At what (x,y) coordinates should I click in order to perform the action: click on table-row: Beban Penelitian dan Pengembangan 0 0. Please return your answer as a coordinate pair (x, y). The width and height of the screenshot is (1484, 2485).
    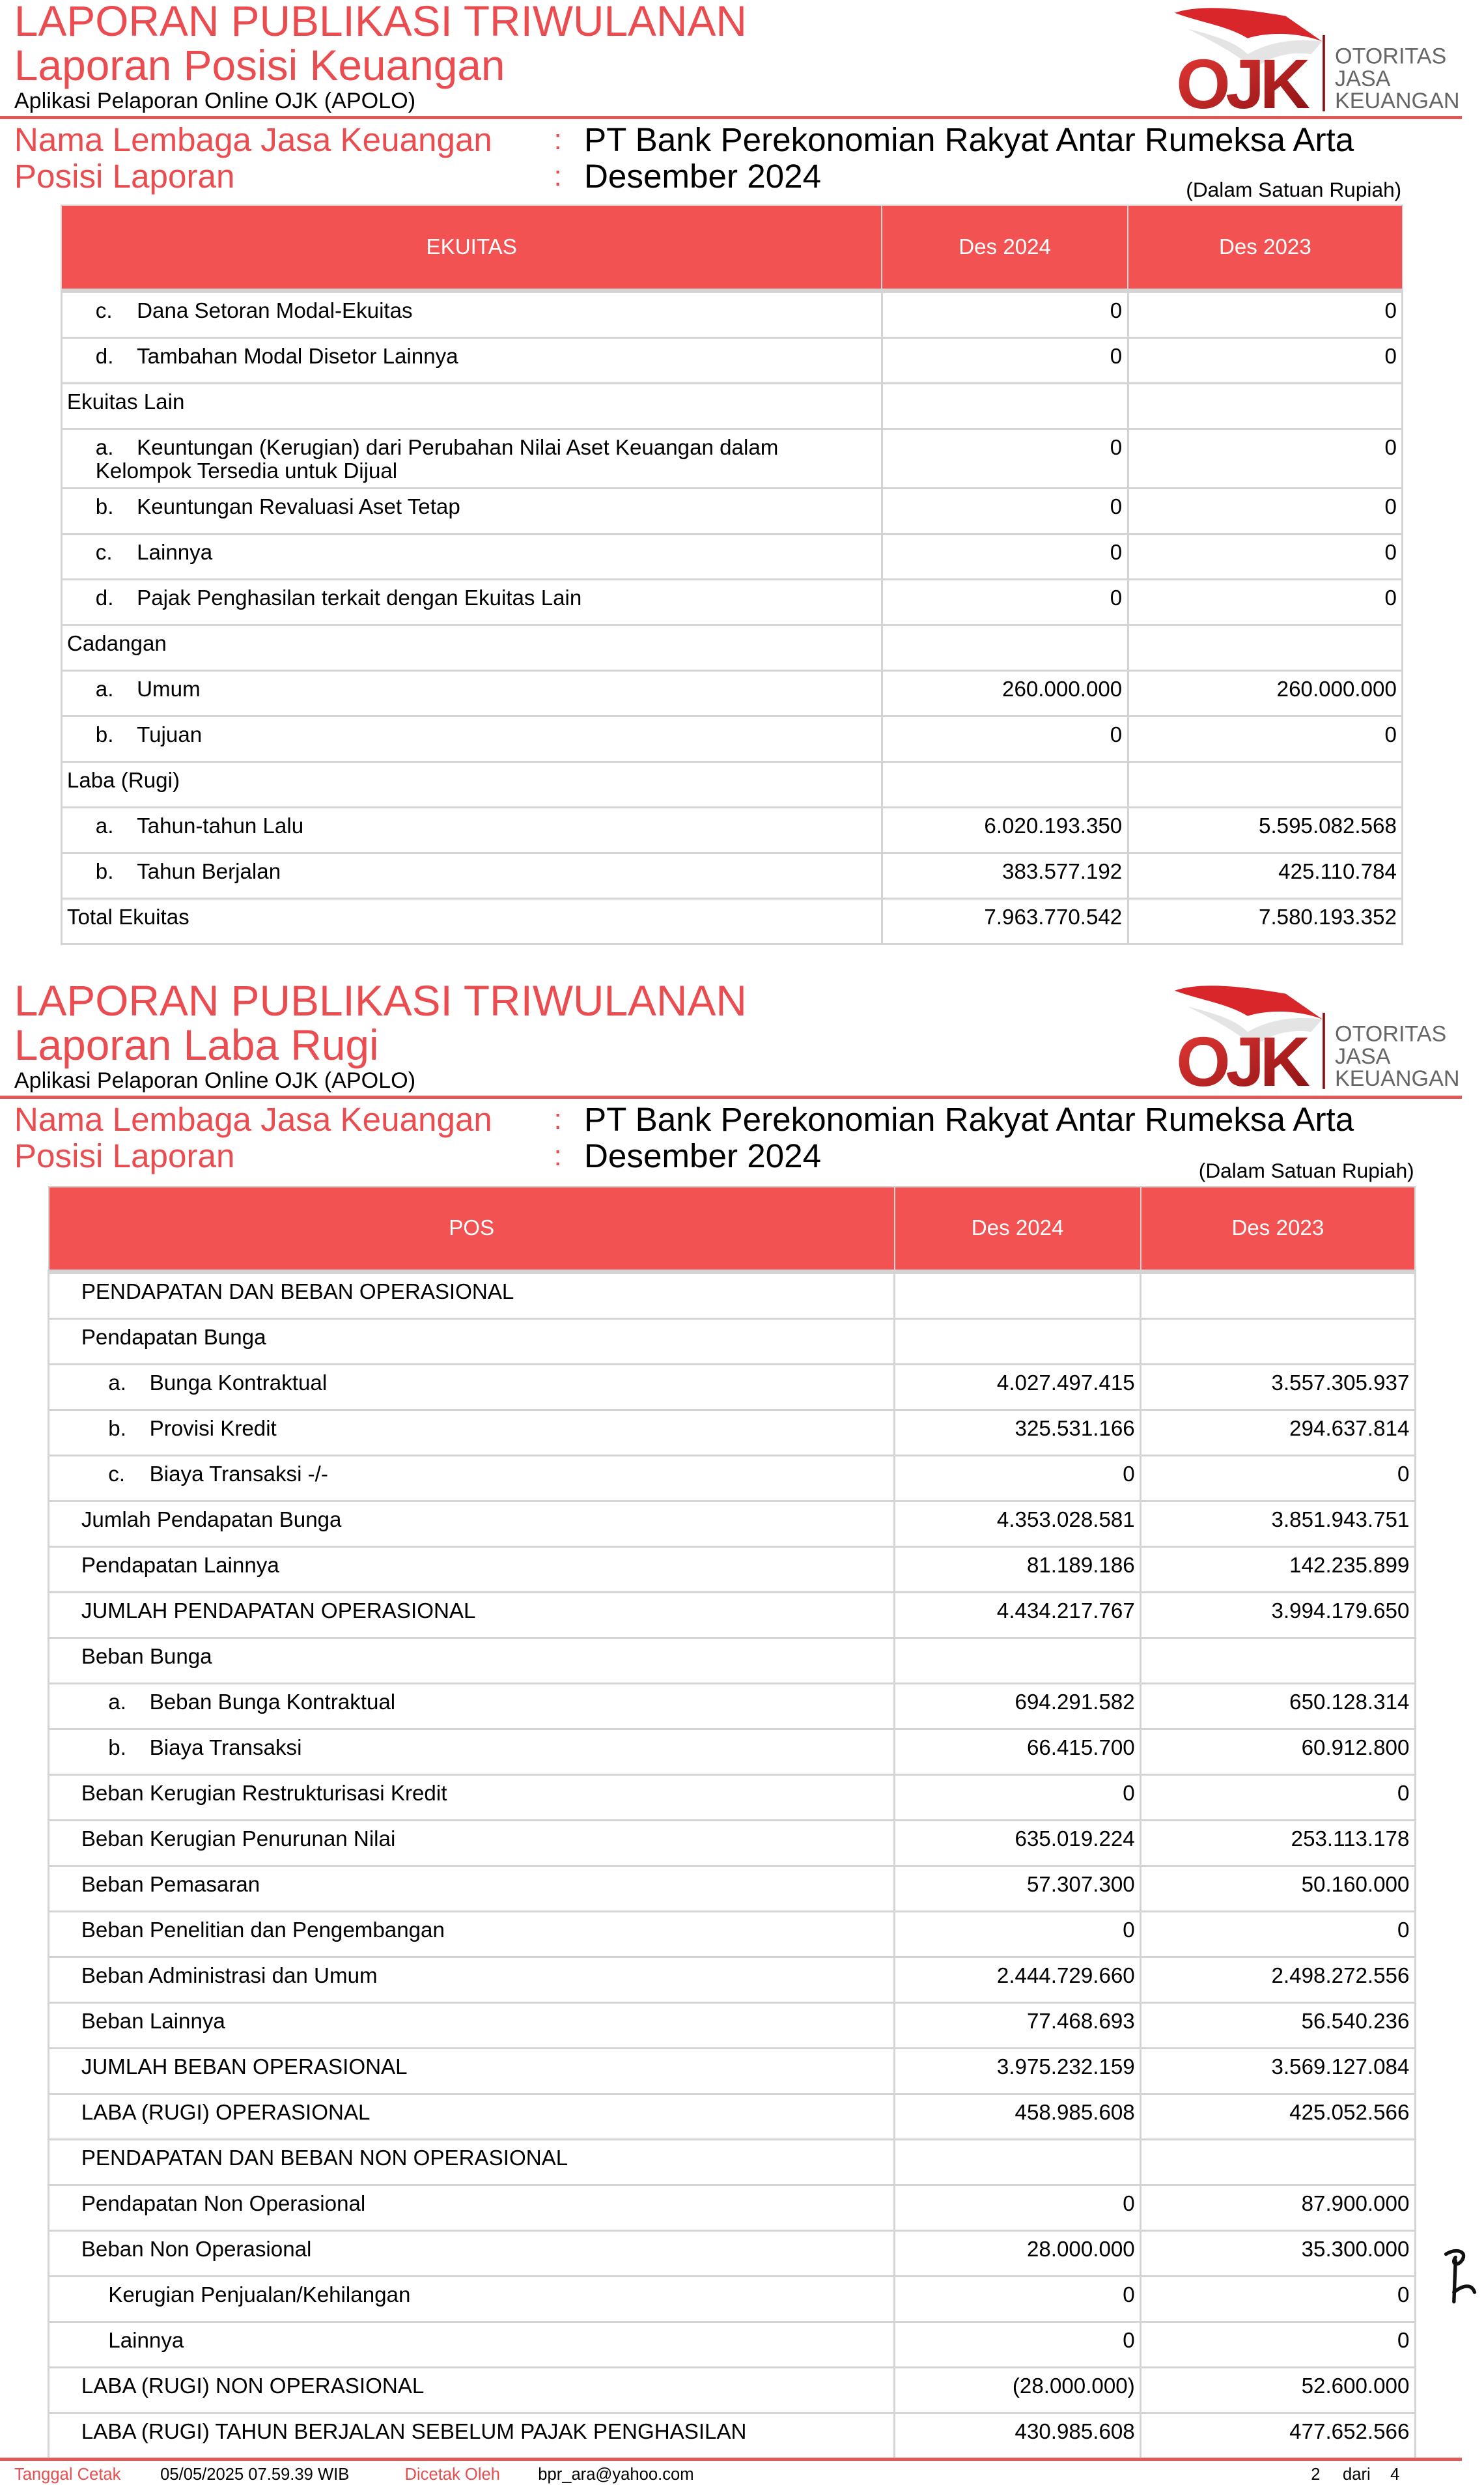
    Looking at the image, I should click on (732, 1934).